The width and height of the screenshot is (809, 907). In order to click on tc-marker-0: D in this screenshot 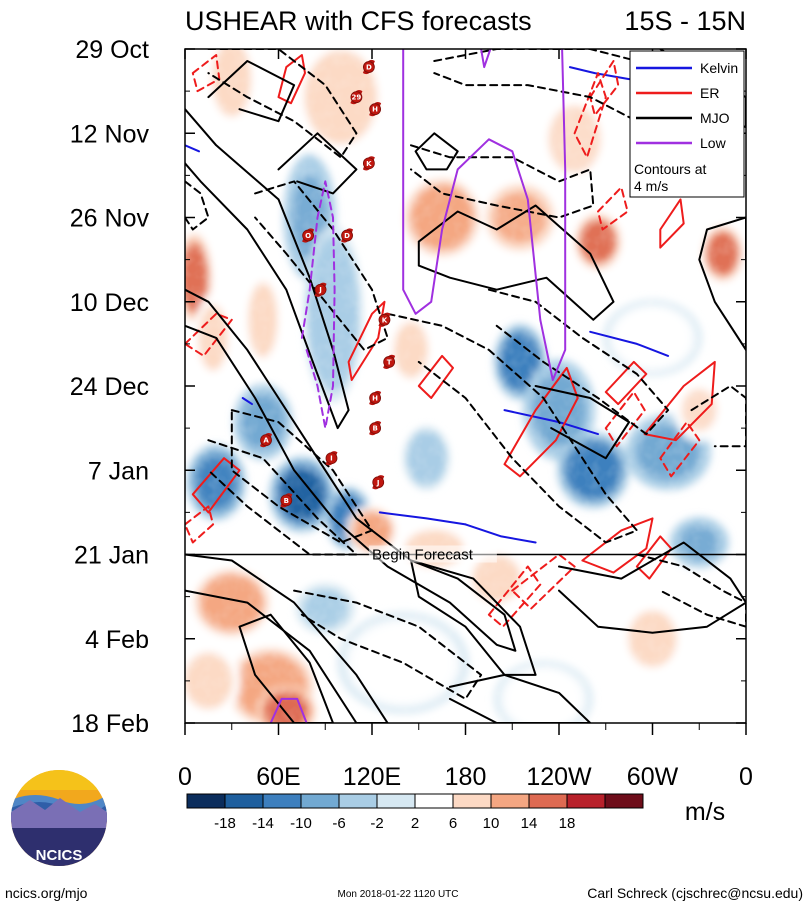, I will do `click(368, 67)`.